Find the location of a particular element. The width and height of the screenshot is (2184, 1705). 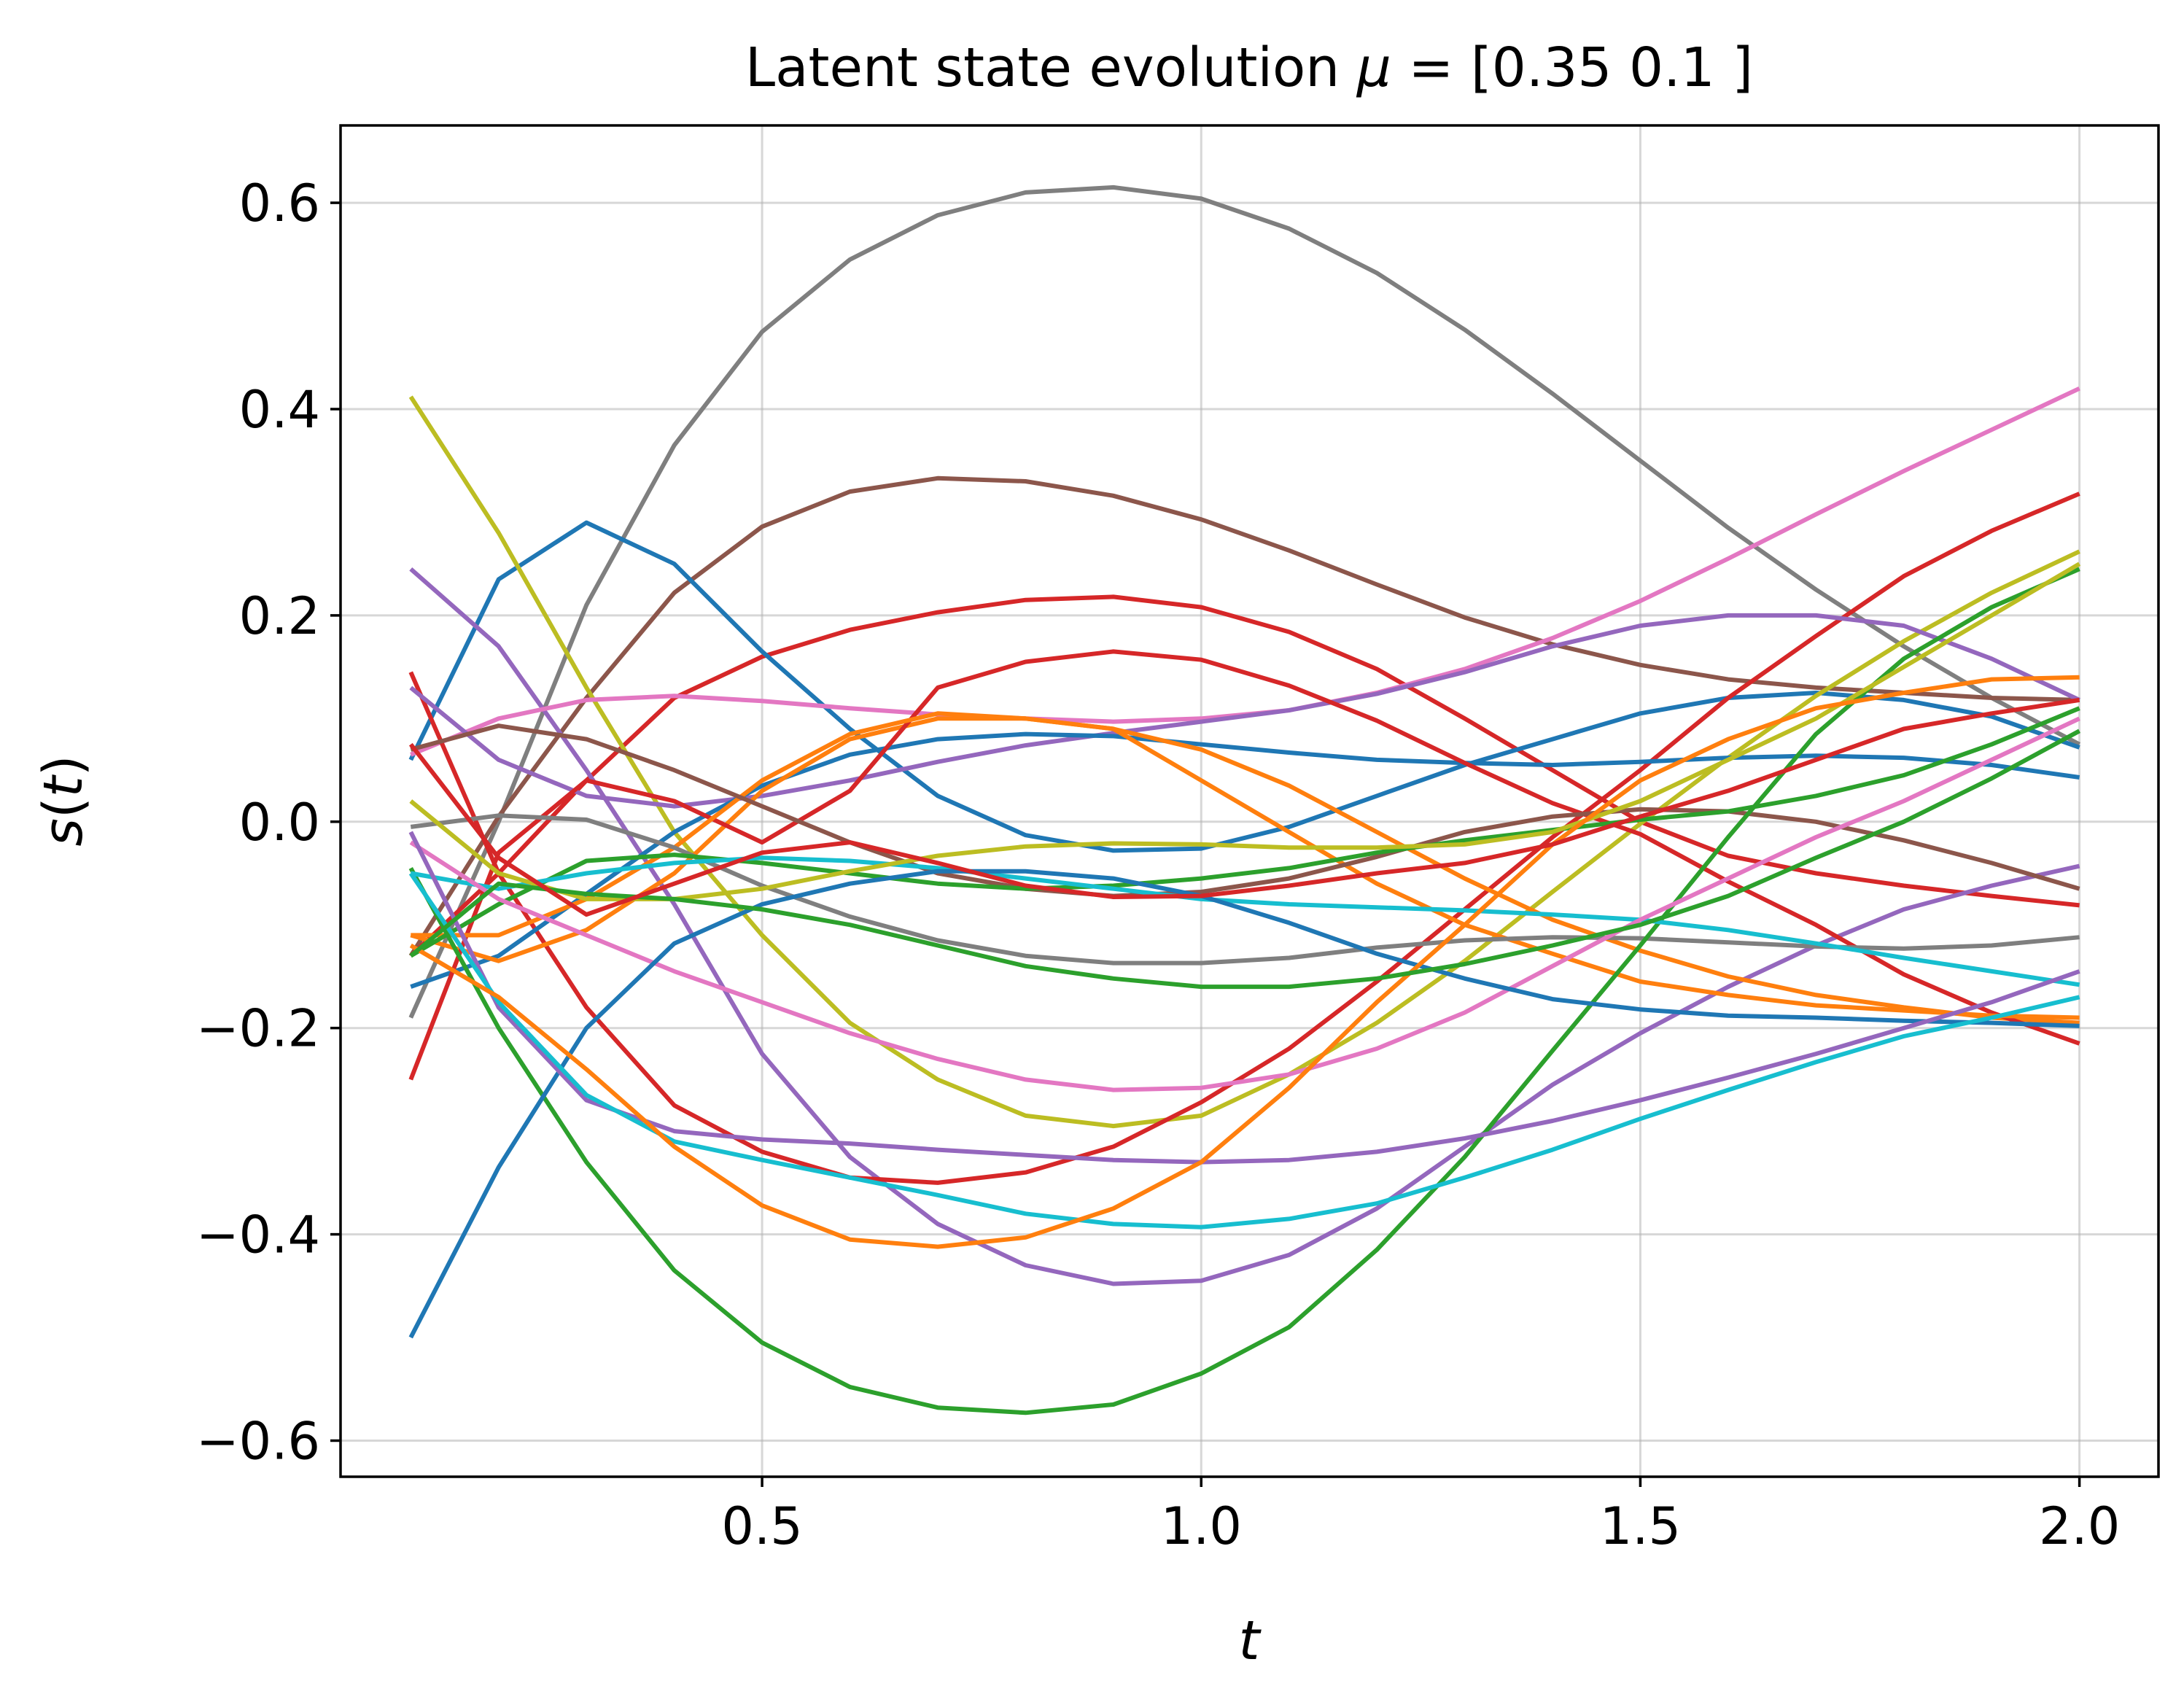

y-tick-label: 0.6 is located at coordinates (279, 203).